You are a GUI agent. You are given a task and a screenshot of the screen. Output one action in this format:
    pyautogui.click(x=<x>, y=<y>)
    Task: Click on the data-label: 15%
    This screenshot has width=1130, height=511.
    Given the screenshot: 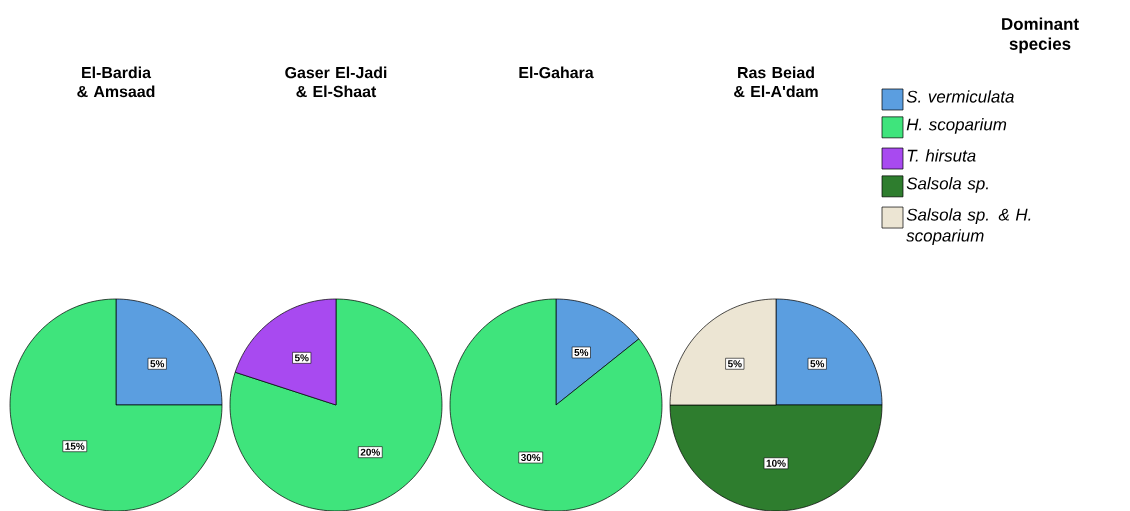 What is the action you would take?
    pyautogui.click(x=75, y=446)
    